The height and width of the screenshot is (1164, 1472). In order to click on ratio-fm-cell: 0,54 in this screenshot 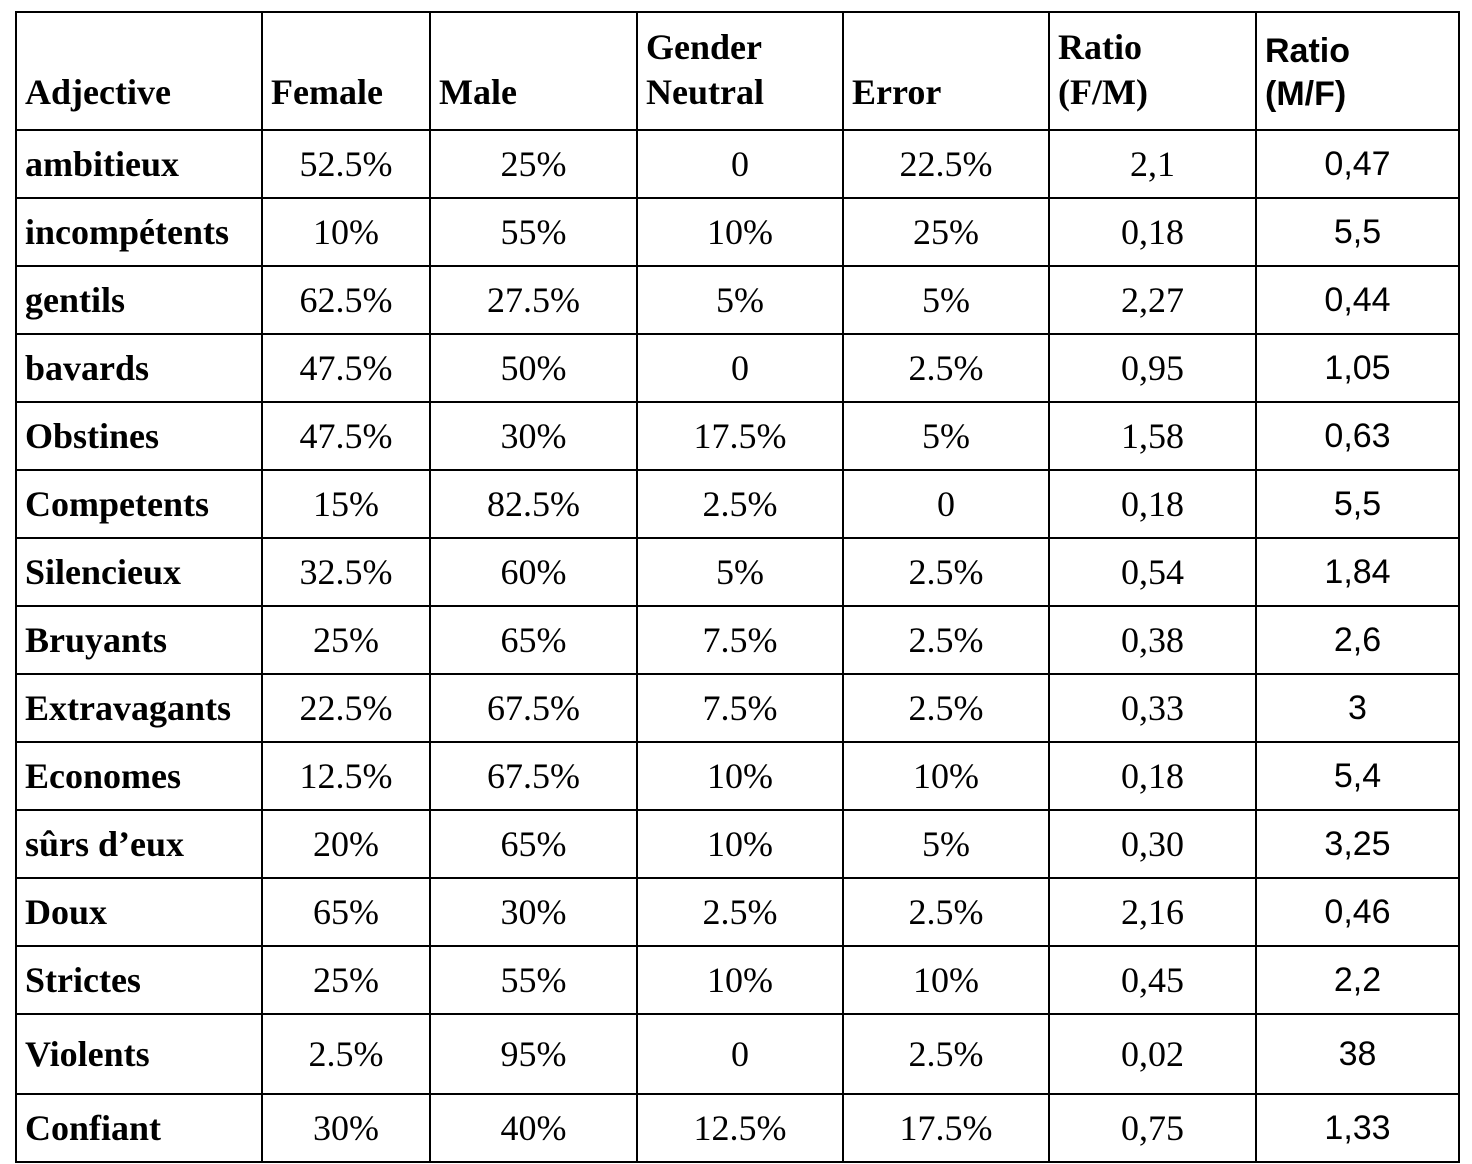, I will do `click(1152, 572)`.